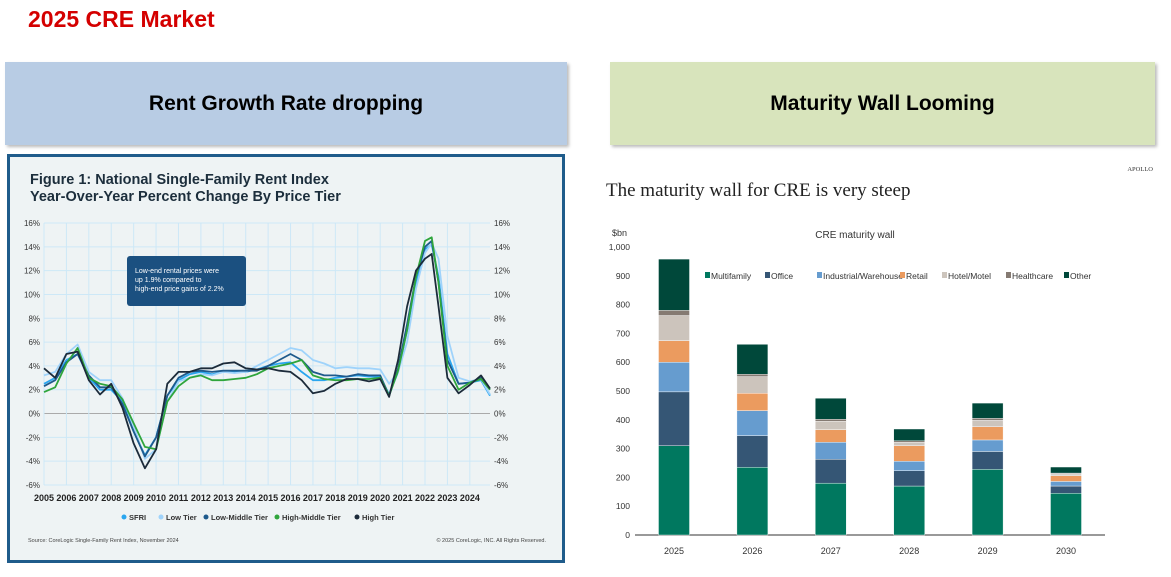  What do you see at coordinates (752, 551) in the screenshot?
I see `x-tick-label: 2026` at bounding box center [752, 551].